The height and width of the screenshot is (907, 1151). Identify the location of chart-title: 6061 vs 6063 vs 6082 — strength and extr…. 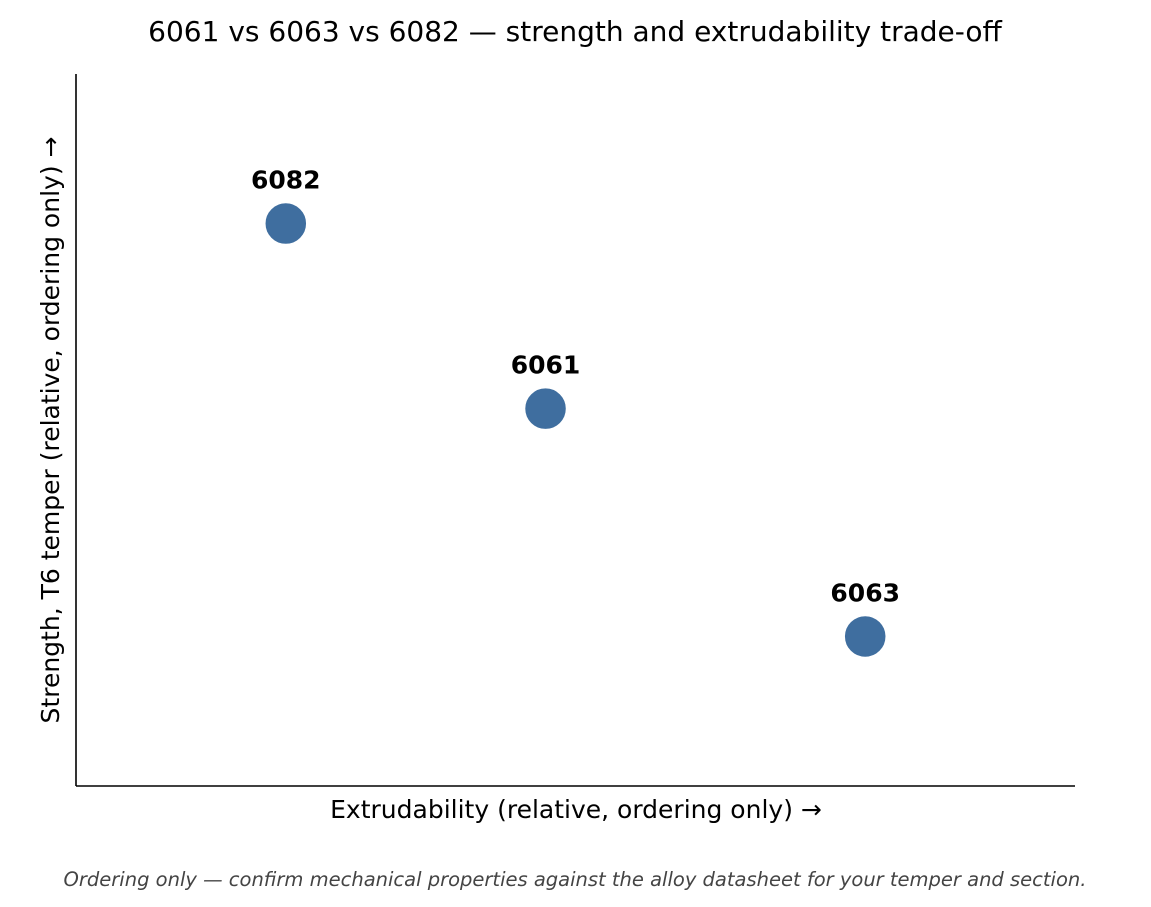
(575, 31).